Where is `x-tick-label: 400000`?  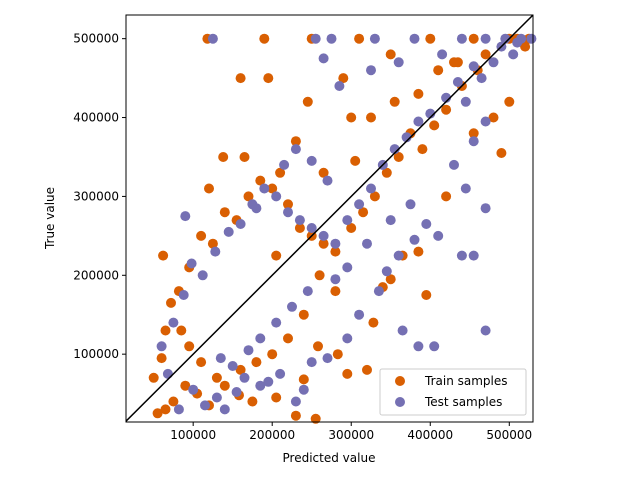
x-tick-label: 400000 is located at coordinates (430, 435).